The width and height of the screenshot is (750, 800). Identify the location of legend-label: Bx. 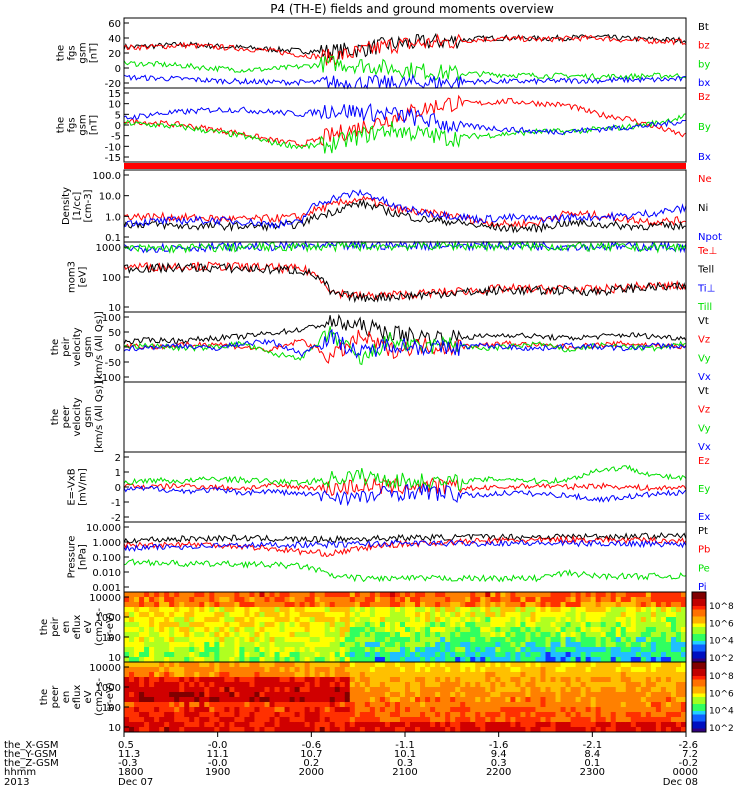
(704, 157).